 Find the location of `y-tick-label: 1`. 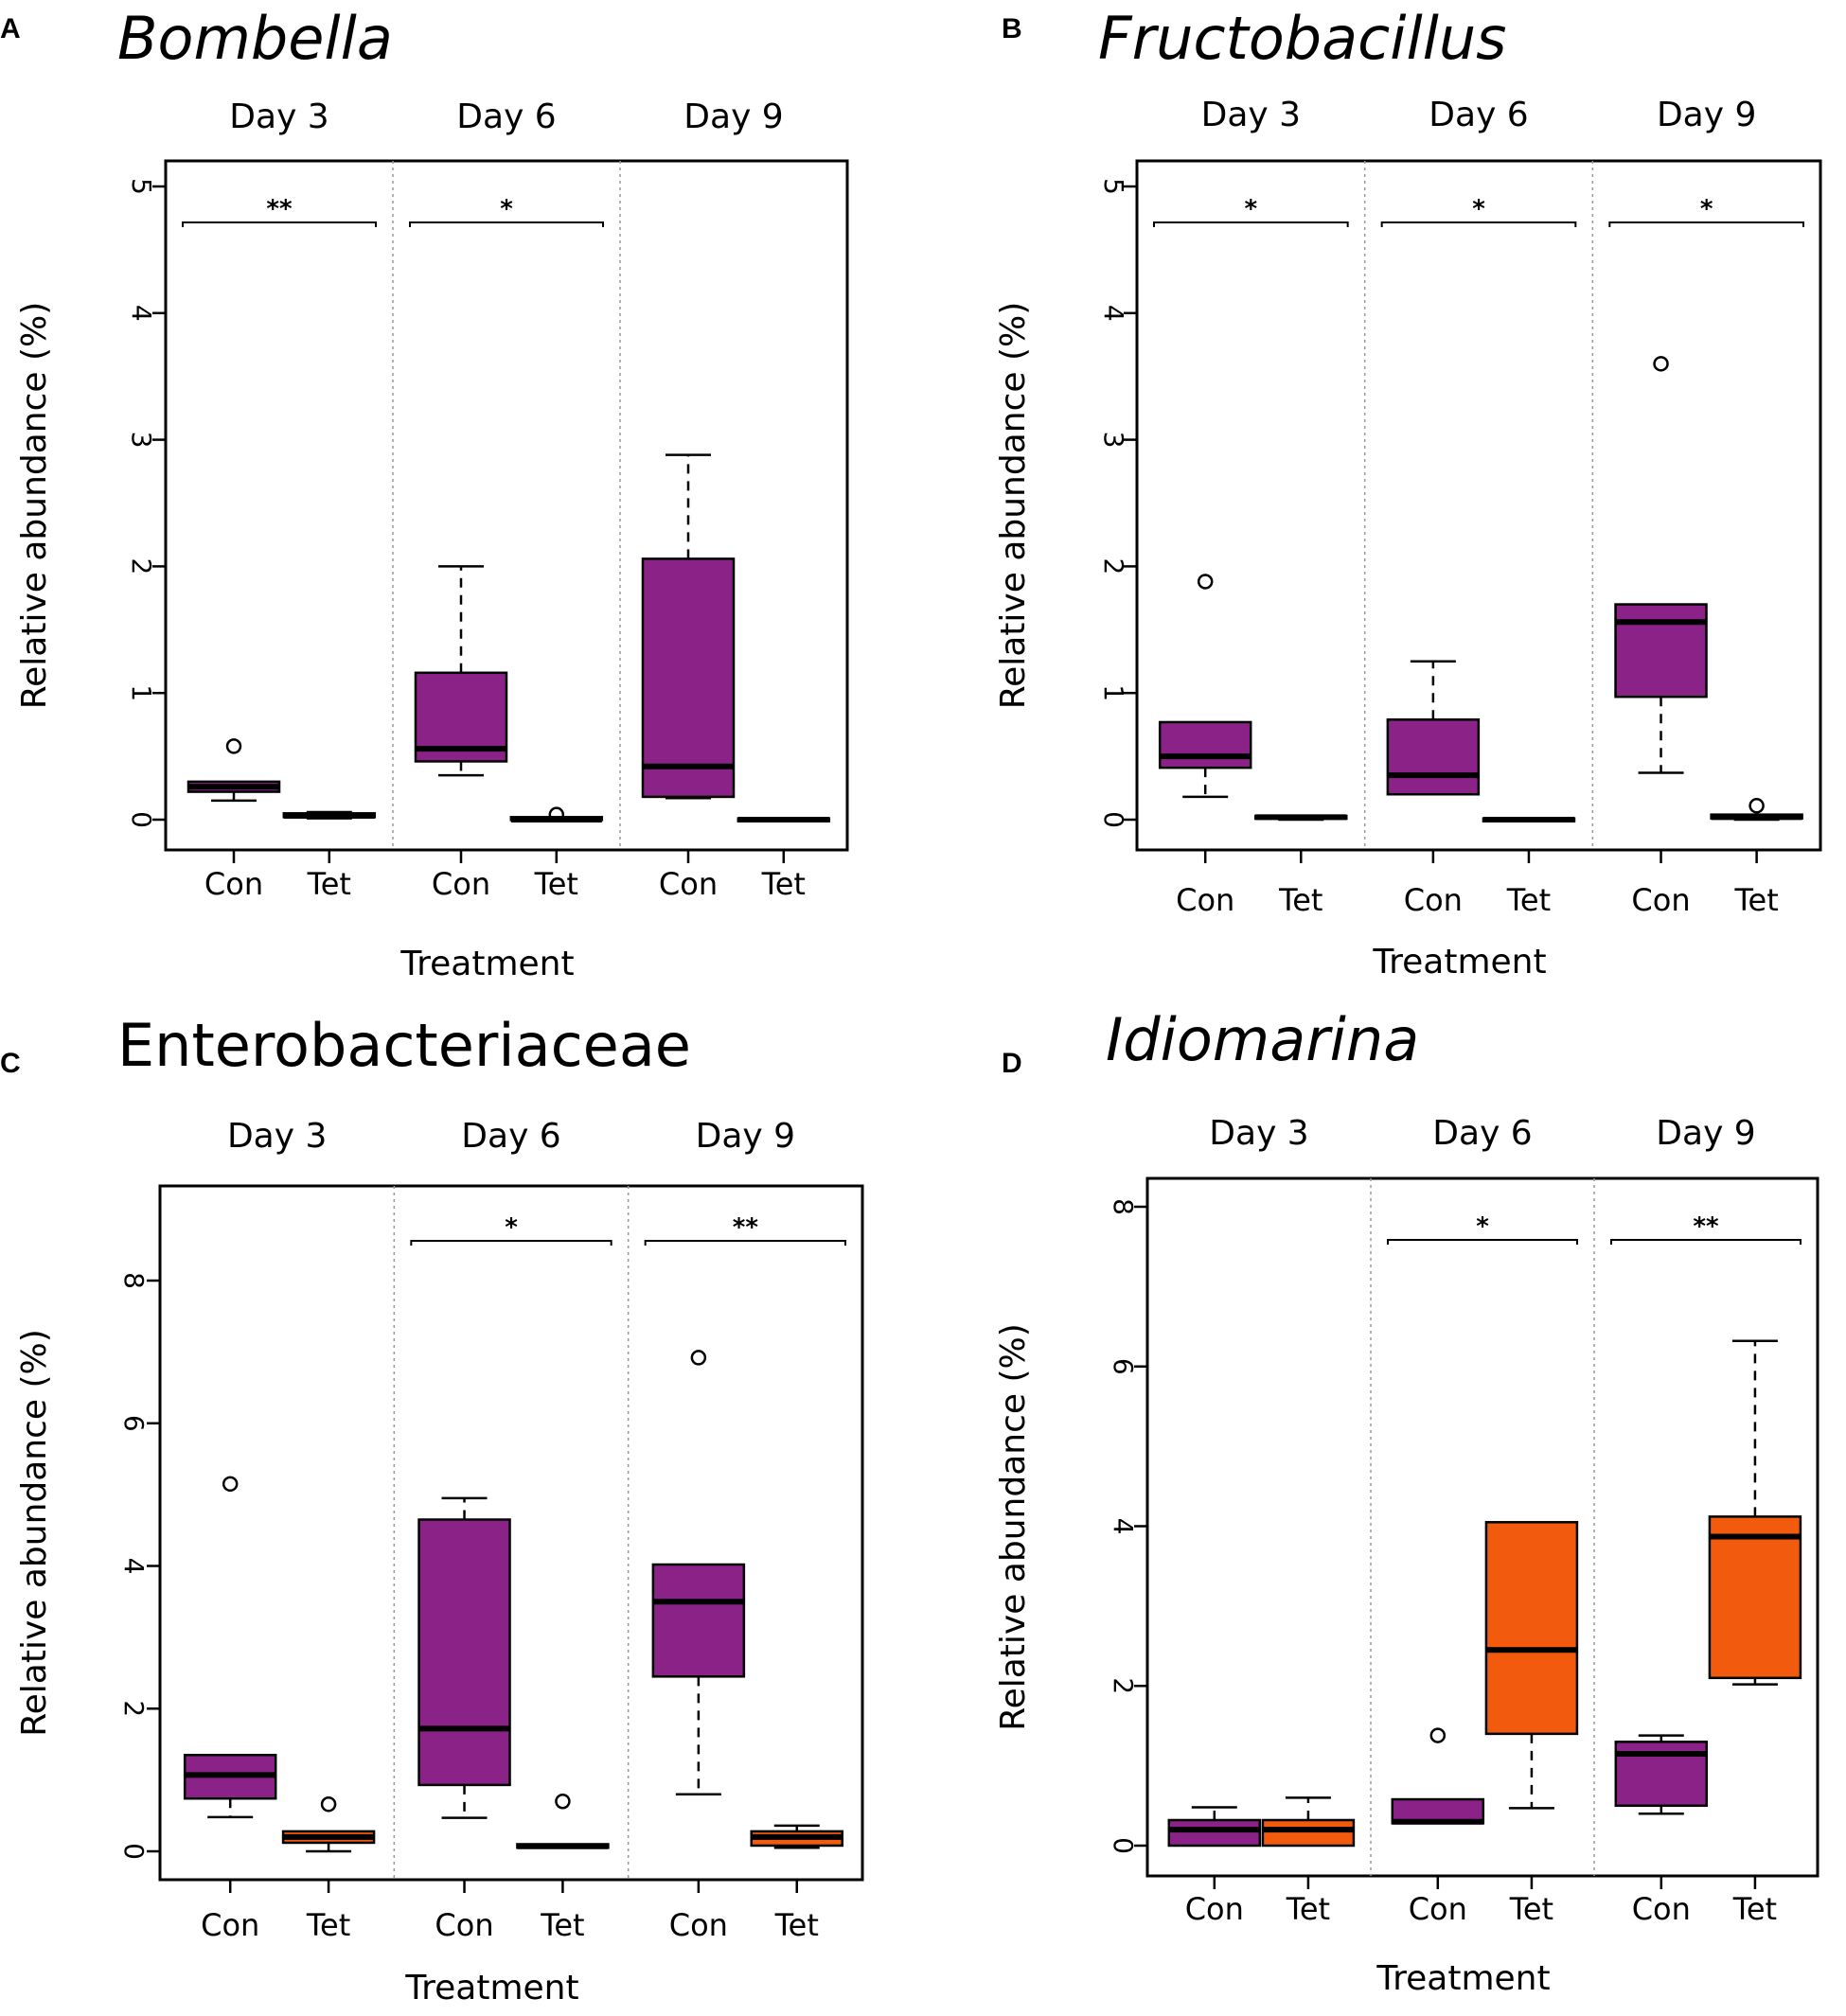

y-tick-label: 1 is located at coordinates (1113, 692).